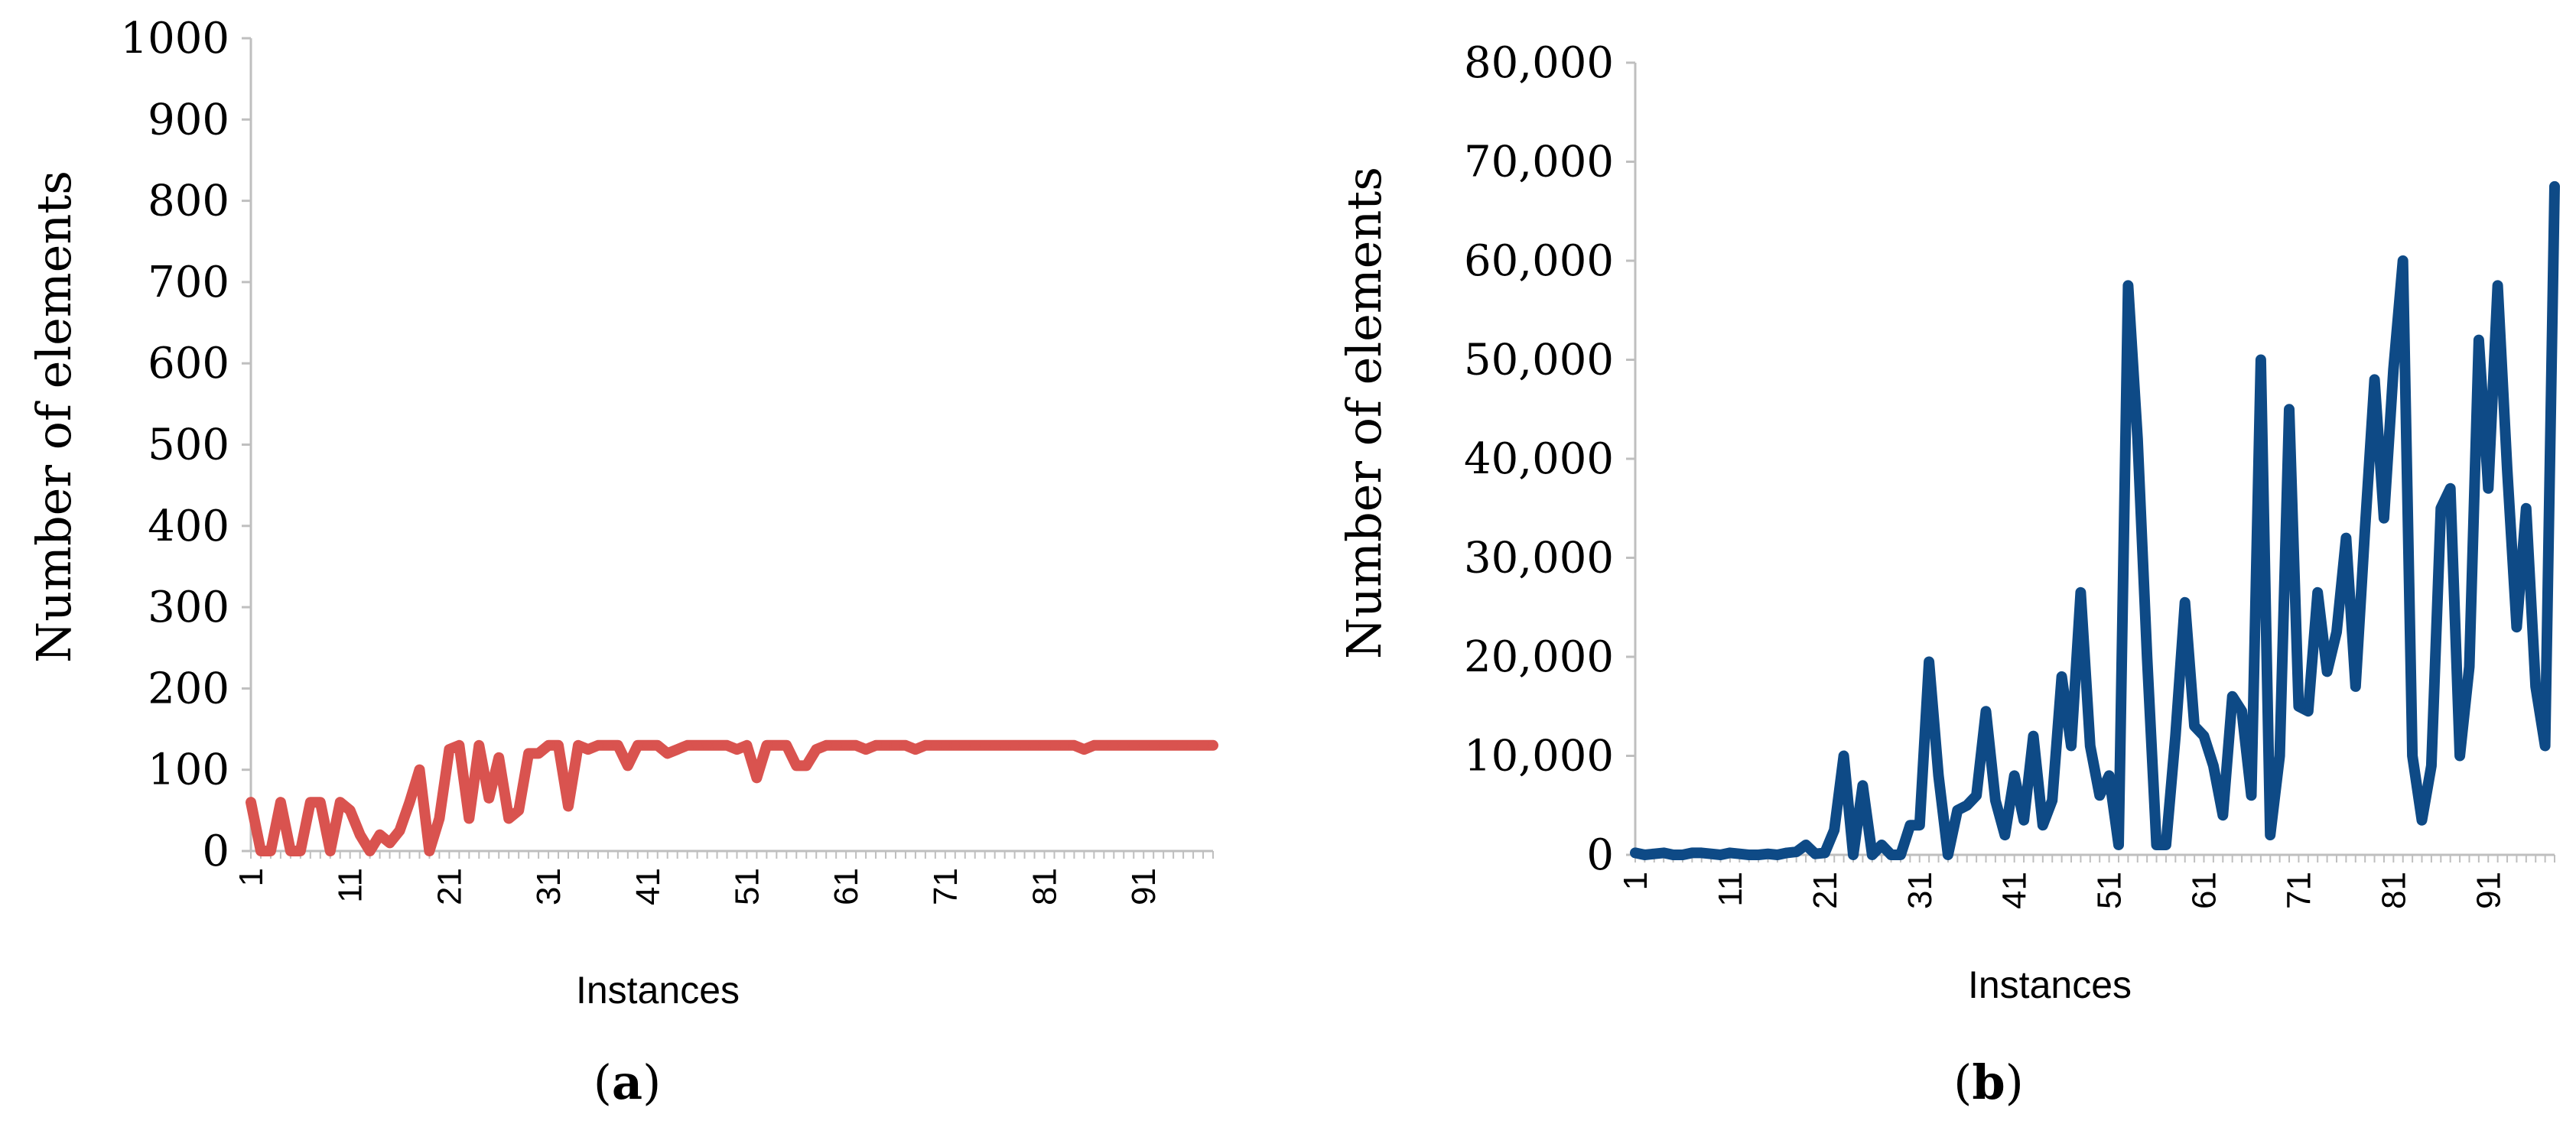 The width and height of the screenshot is (2576, 1124). What do you see at coordinates (188, 607) in the screenshot?
I see `y-tick-label: 300` at bounding box center [188, 607].